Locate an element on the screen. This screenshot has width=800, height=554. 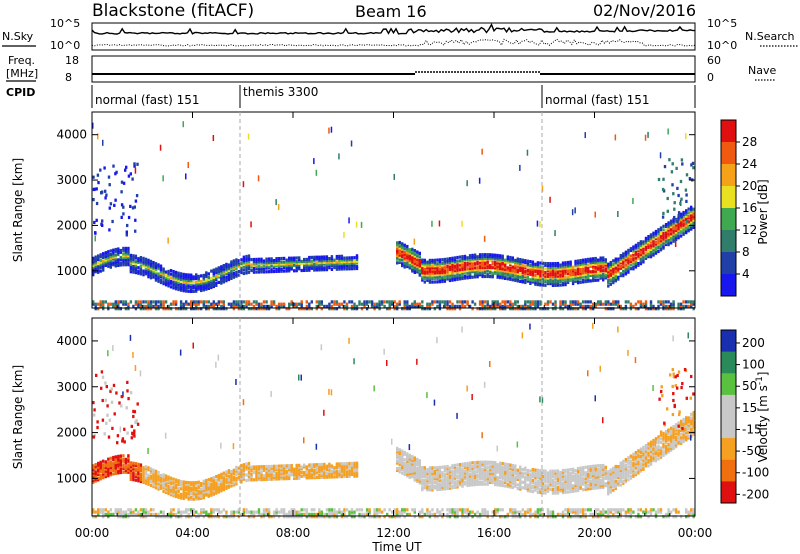
y-tick-label: 4000 is located at coordinates (71, 135).